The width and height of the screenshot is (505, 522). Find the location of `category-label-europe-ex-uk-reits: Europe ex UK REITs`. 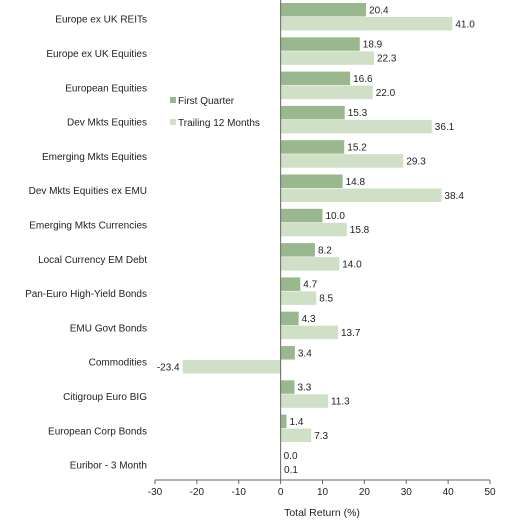

category-label-europe-ex-uk-reits: Europe ex UK REITs is located at coordinates (101, 20).